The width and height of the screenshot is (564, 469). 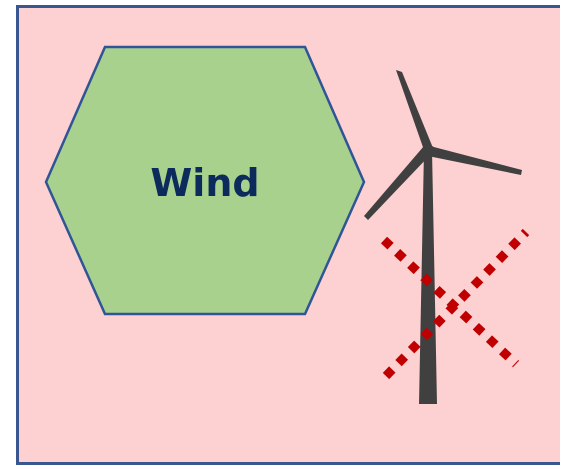 I want to click on turbine-blade-left, so click(x=397, y=183).